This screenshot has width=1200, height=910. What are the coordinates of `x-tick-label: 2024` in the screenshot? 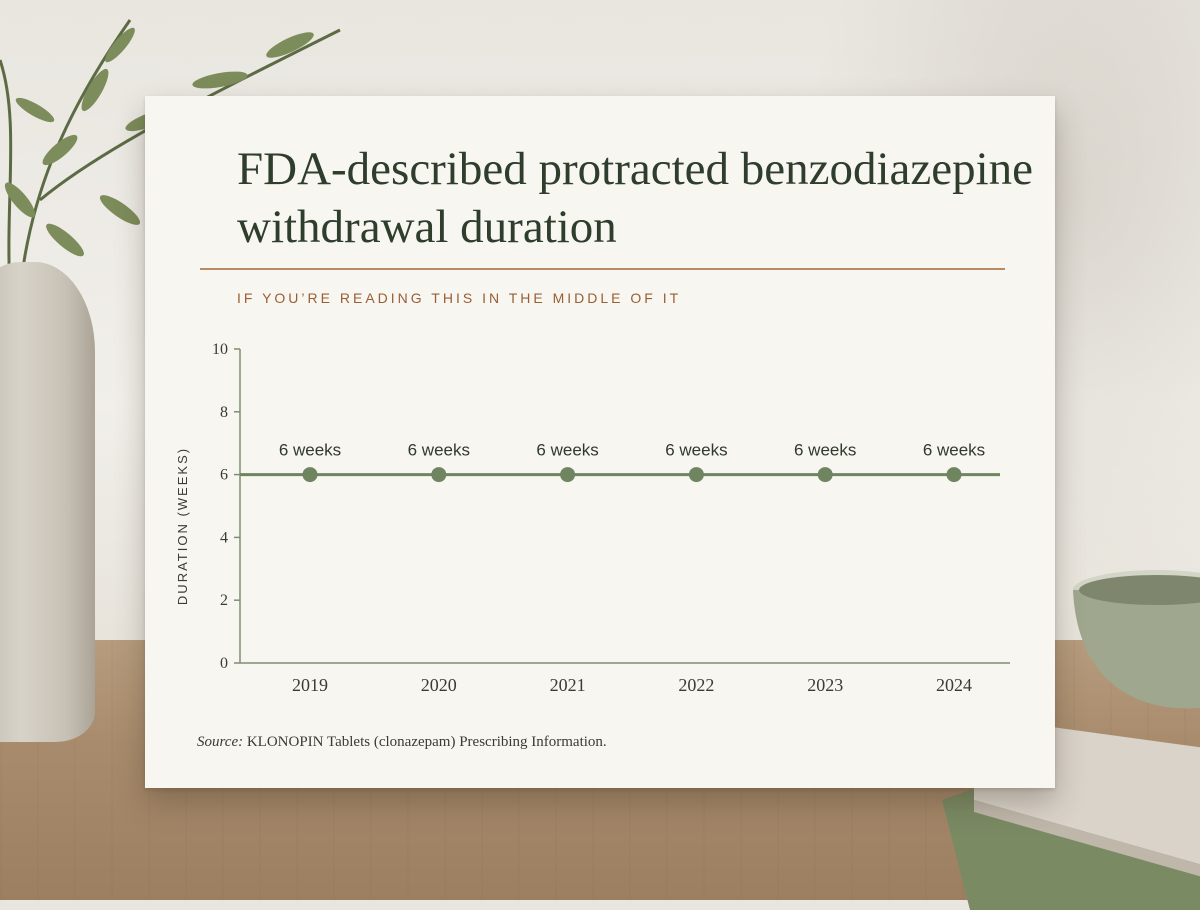 It's located at (954, 685).